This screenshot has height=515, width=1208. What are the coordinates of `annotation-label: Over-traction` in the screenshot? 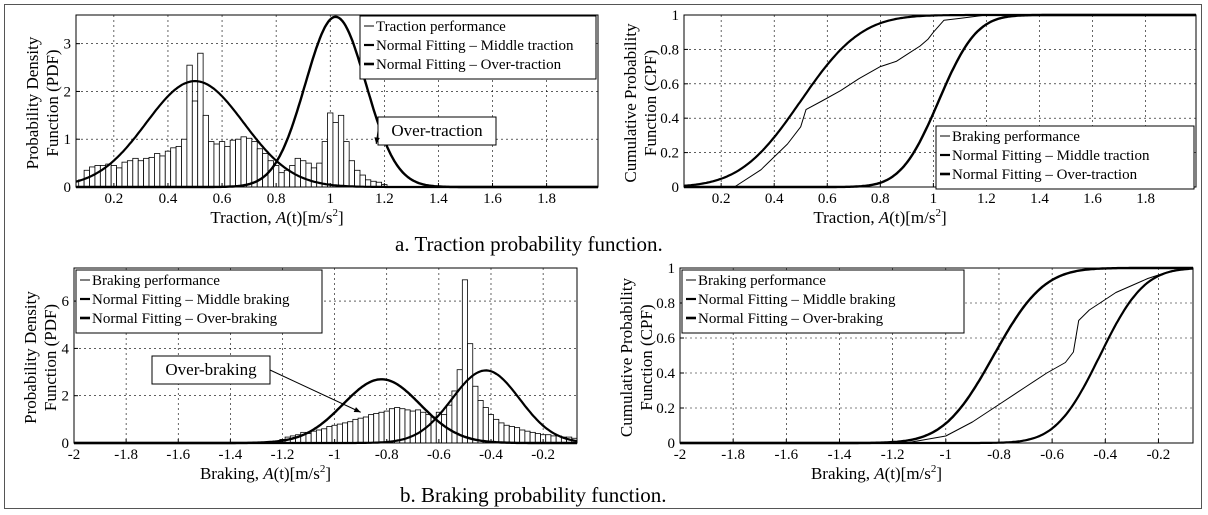 It's located at (437, 130).